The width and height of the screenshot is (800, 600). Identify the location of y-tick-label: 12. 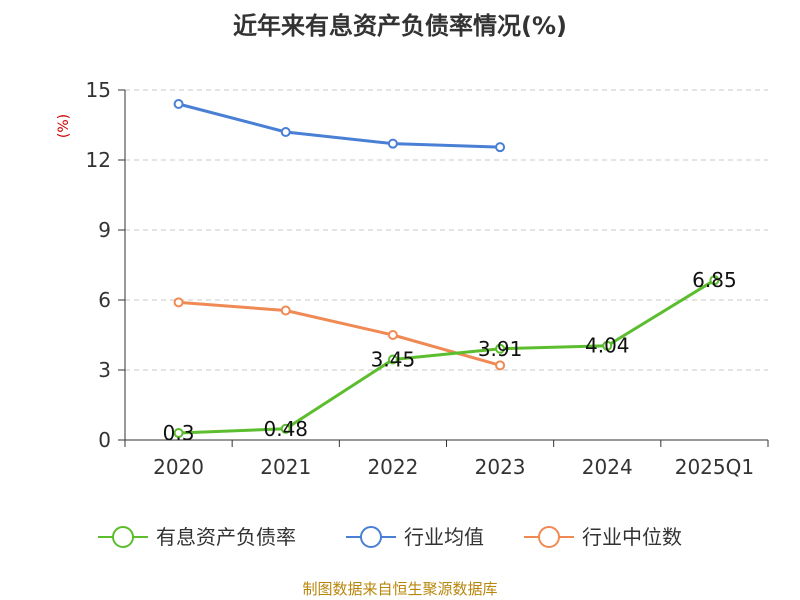
(98, 160).